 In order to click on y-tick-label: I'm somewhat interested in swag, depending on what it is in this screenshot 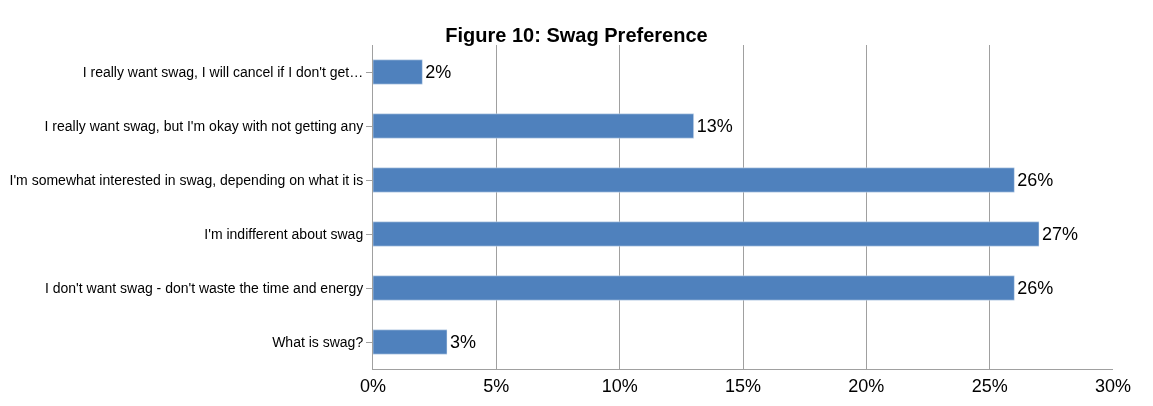, I will do `click(186, 179)`.